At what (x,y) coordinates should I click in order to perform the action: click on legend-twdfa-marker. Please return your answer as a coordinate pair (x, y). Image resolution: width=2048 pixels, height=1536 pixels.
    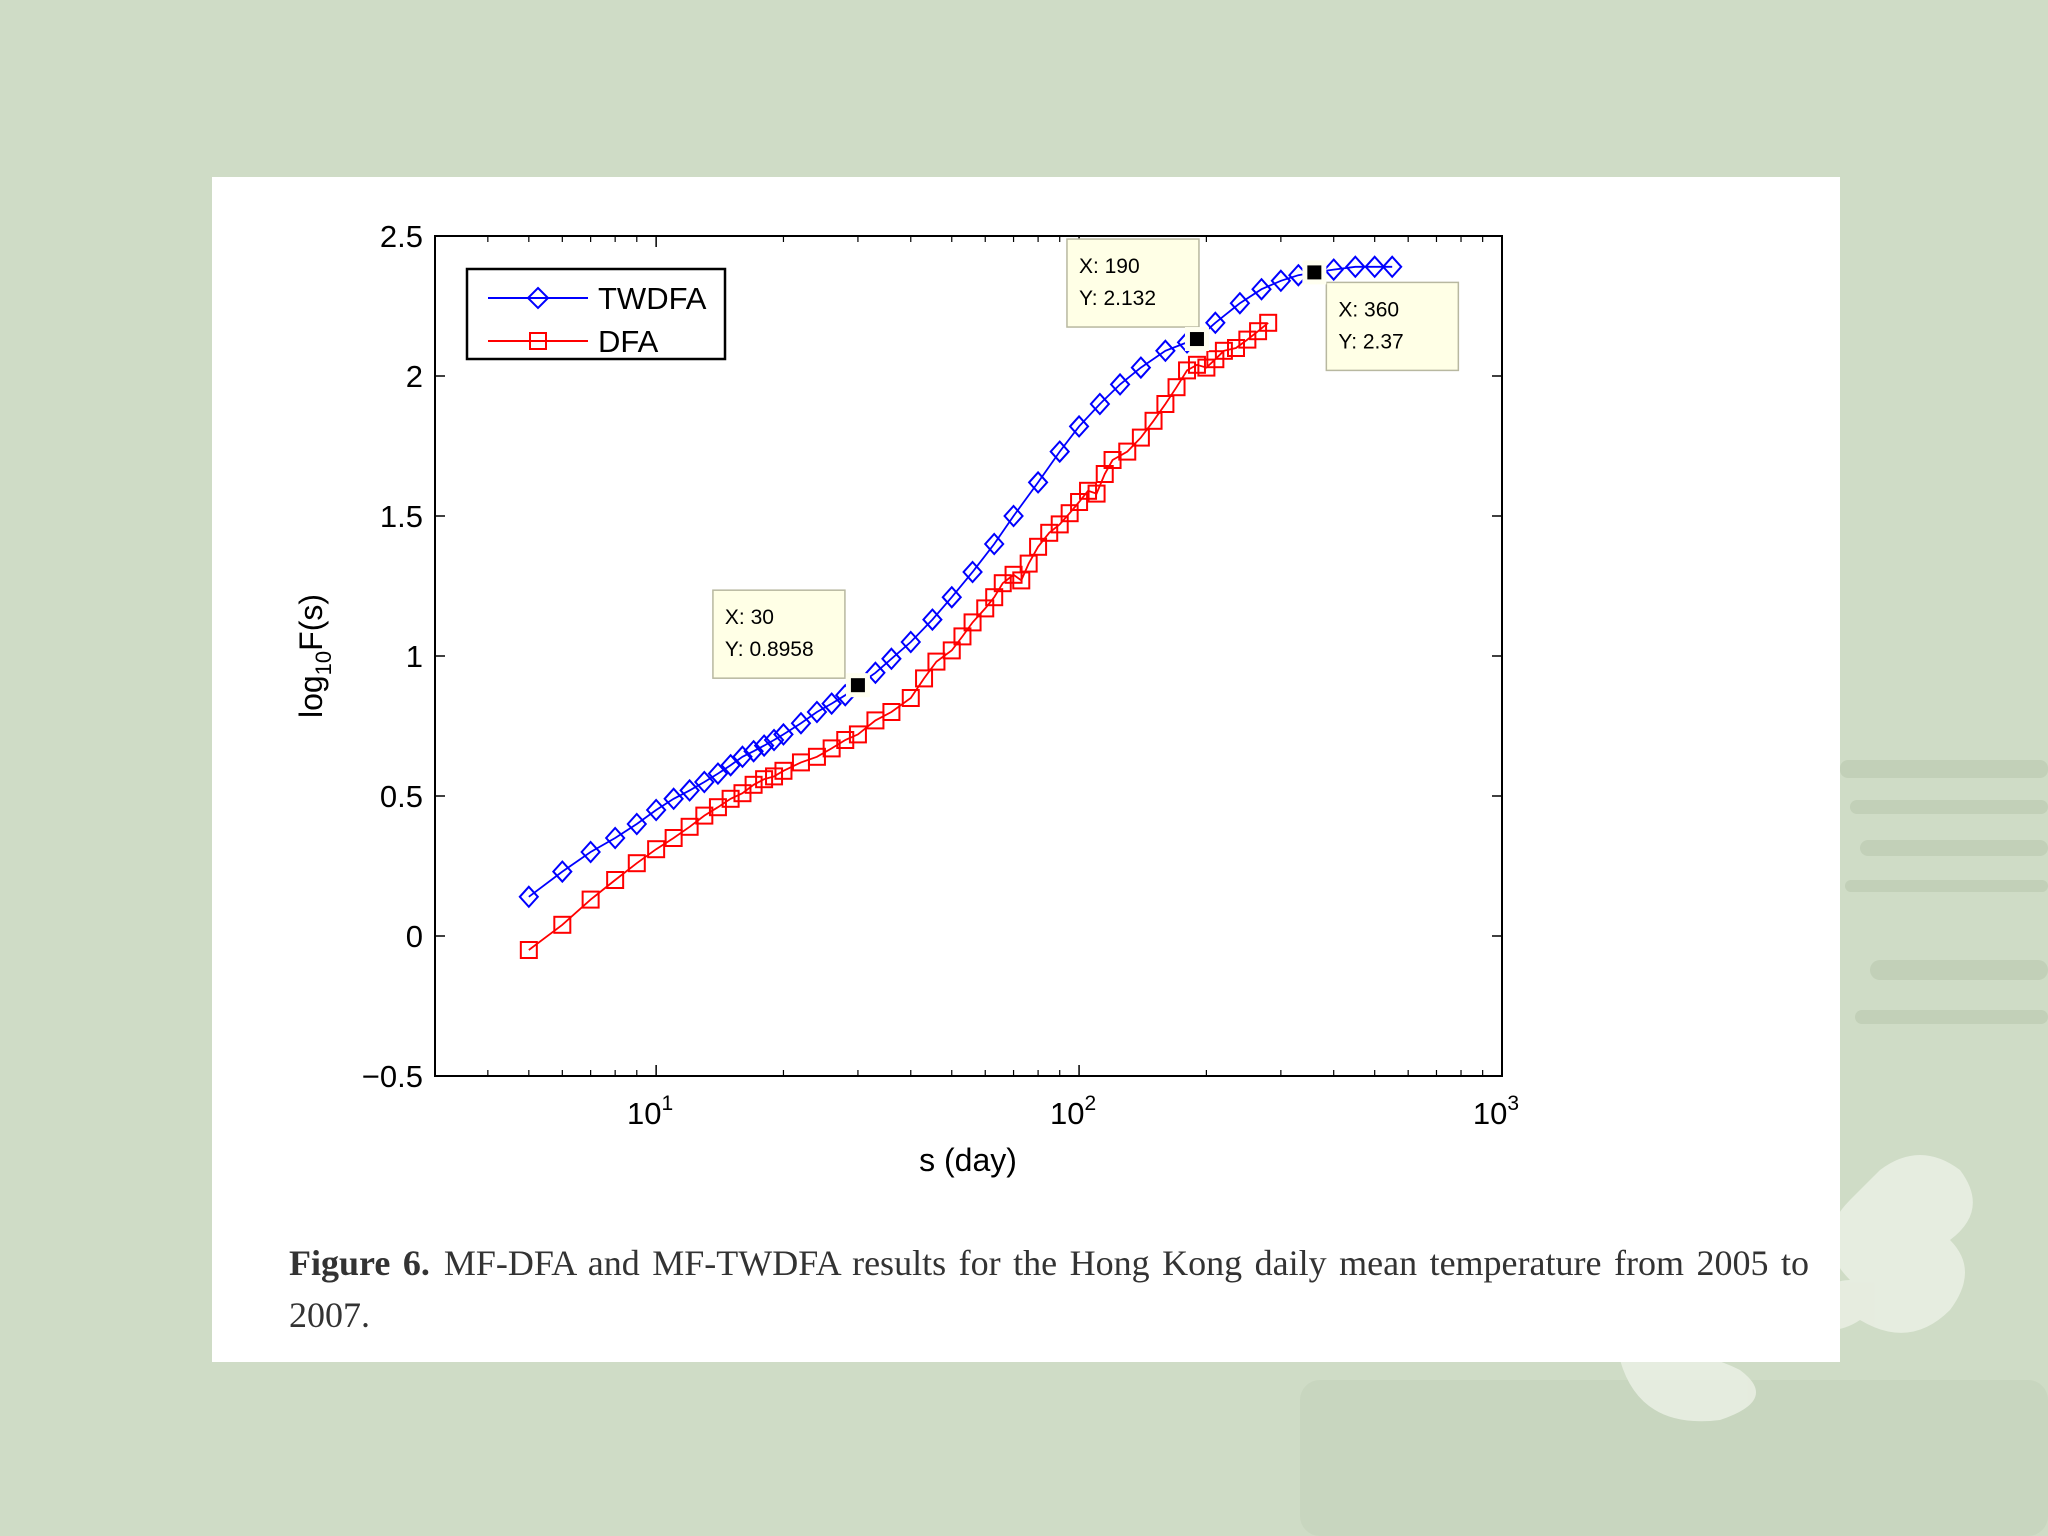
    Looking at the image, I should click on (538, 298).